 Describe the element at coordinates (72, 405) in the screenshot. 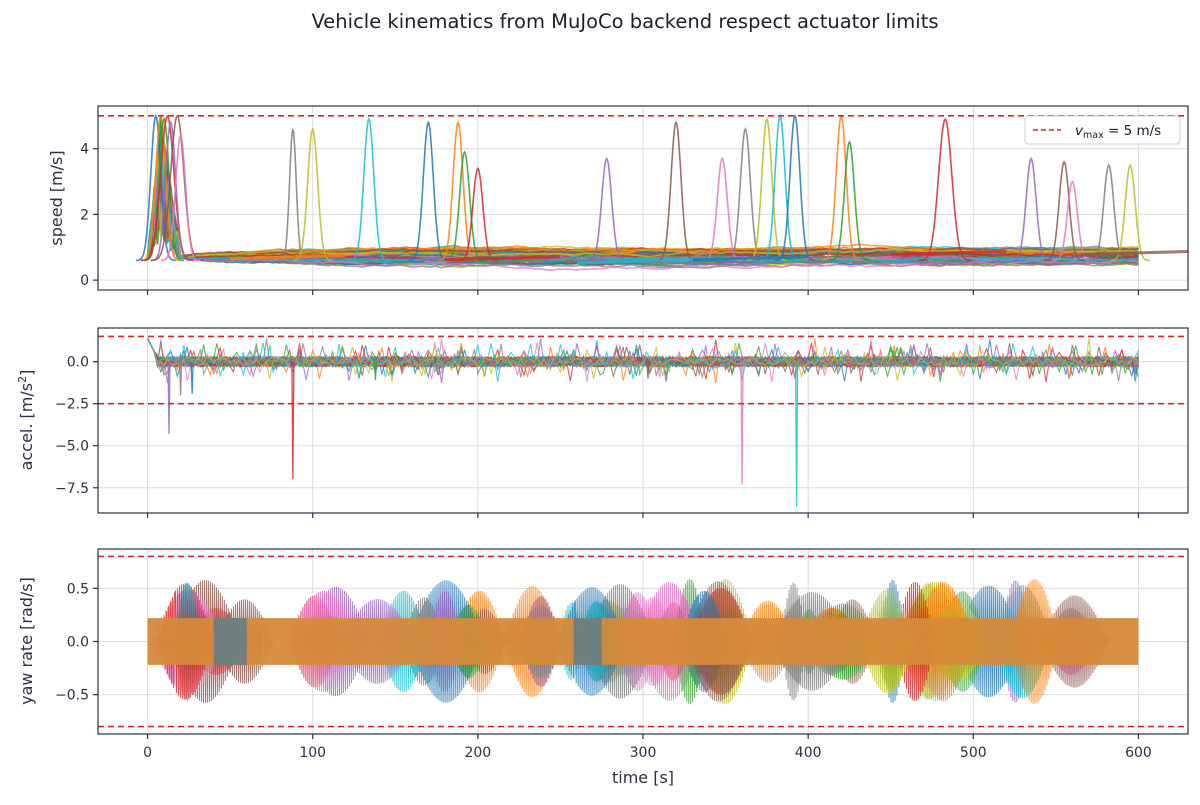

I see `ytick-label: −2.5` at that location.